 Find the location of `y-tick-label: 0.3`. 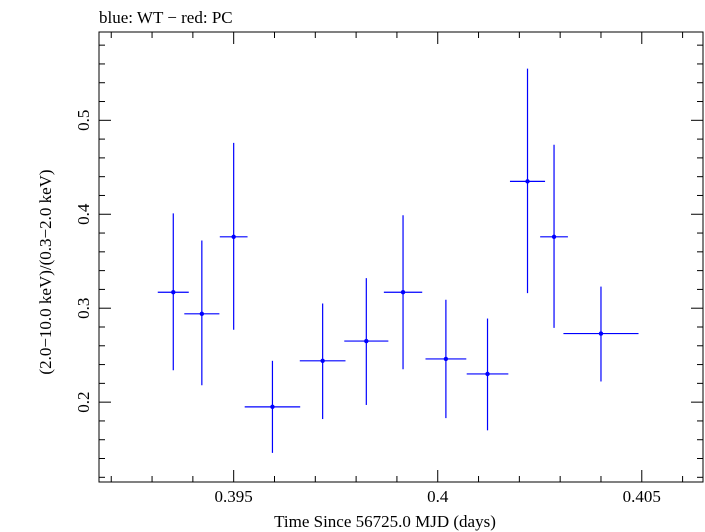

y-tick-label: 0.3 is located at coordinates (83, 308).